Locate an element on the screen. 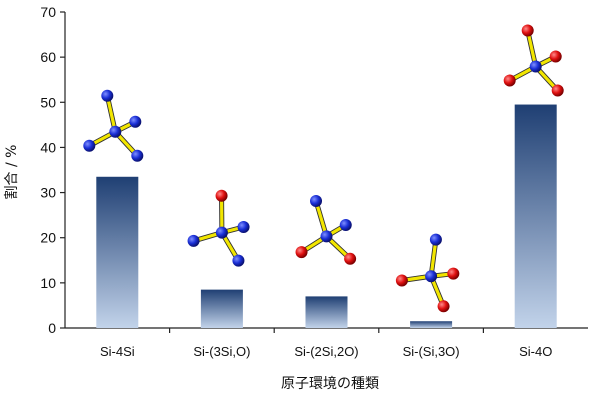 The height and width of the screenshot is (400, 600). y-tick-label: 70 is located at coordinates (48, 12).